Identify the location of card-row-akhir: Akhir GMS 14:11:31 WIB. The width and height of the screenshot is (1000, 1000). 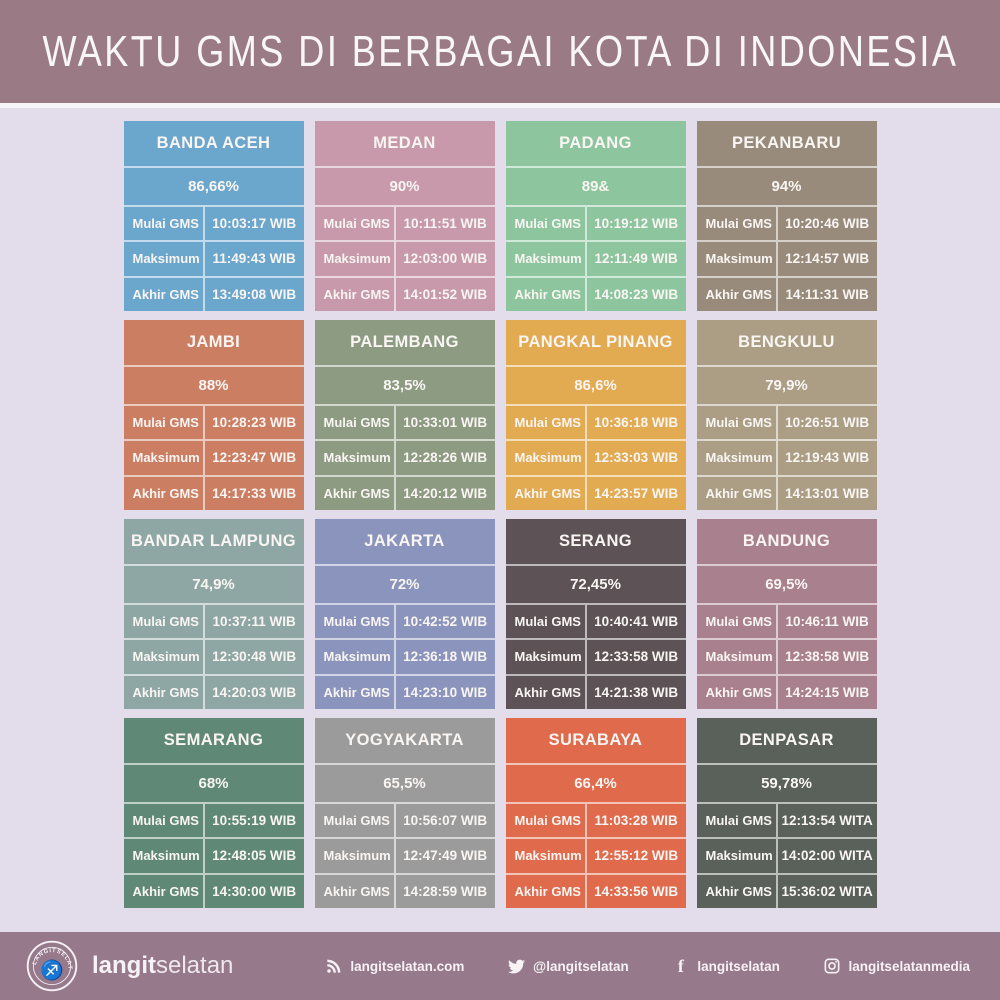
(786, 293).